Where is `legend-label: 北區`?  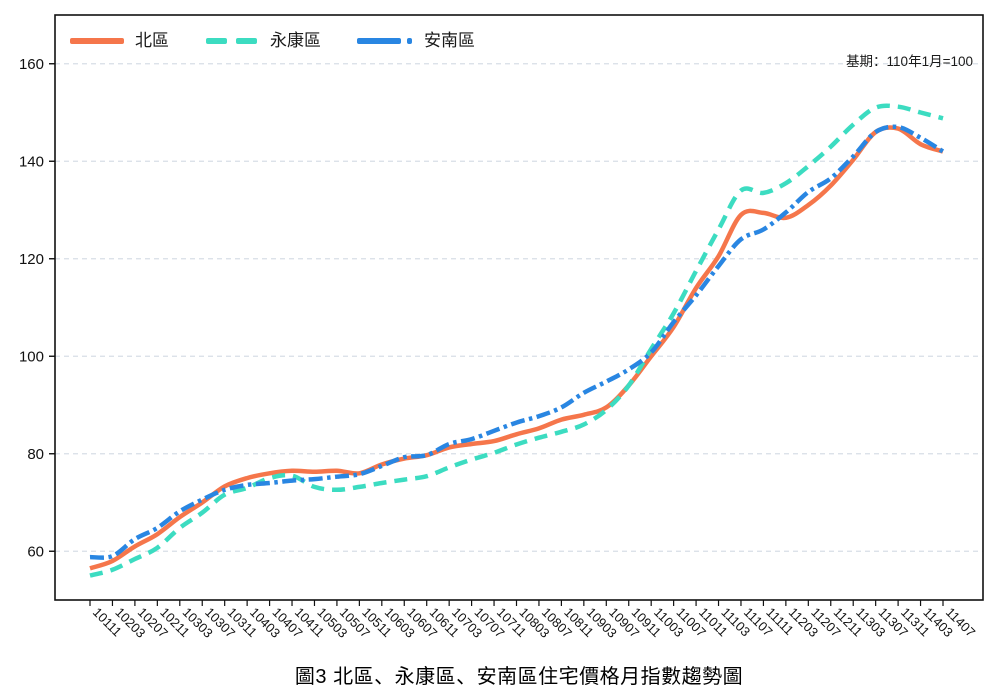 legend-label: 北區 is located at coordinates (152, 40).